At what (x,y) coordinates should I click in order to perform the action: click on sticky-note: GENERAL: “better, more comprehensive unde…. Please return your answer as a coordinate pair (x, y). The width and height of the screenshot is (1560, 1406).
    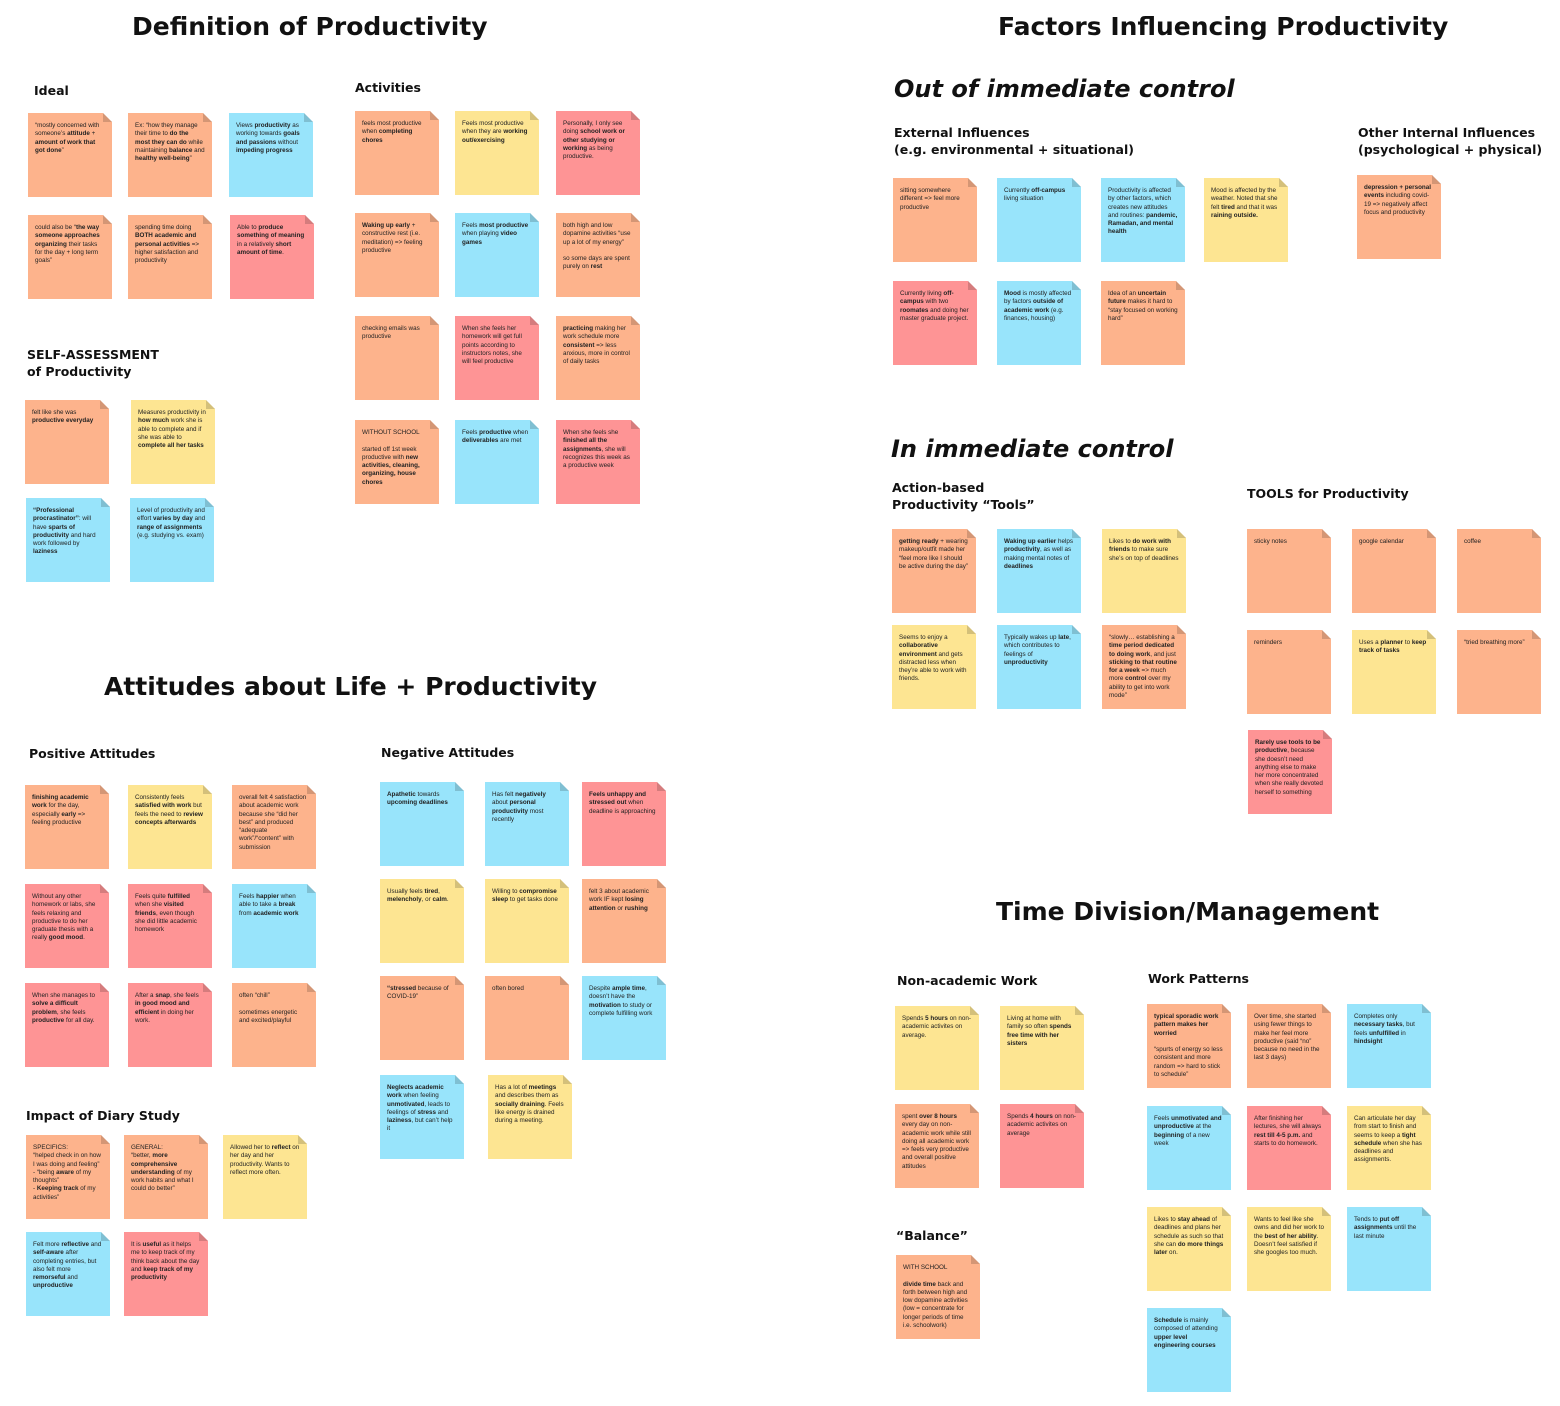
    Looking at the image, I should click on (166, 1177).